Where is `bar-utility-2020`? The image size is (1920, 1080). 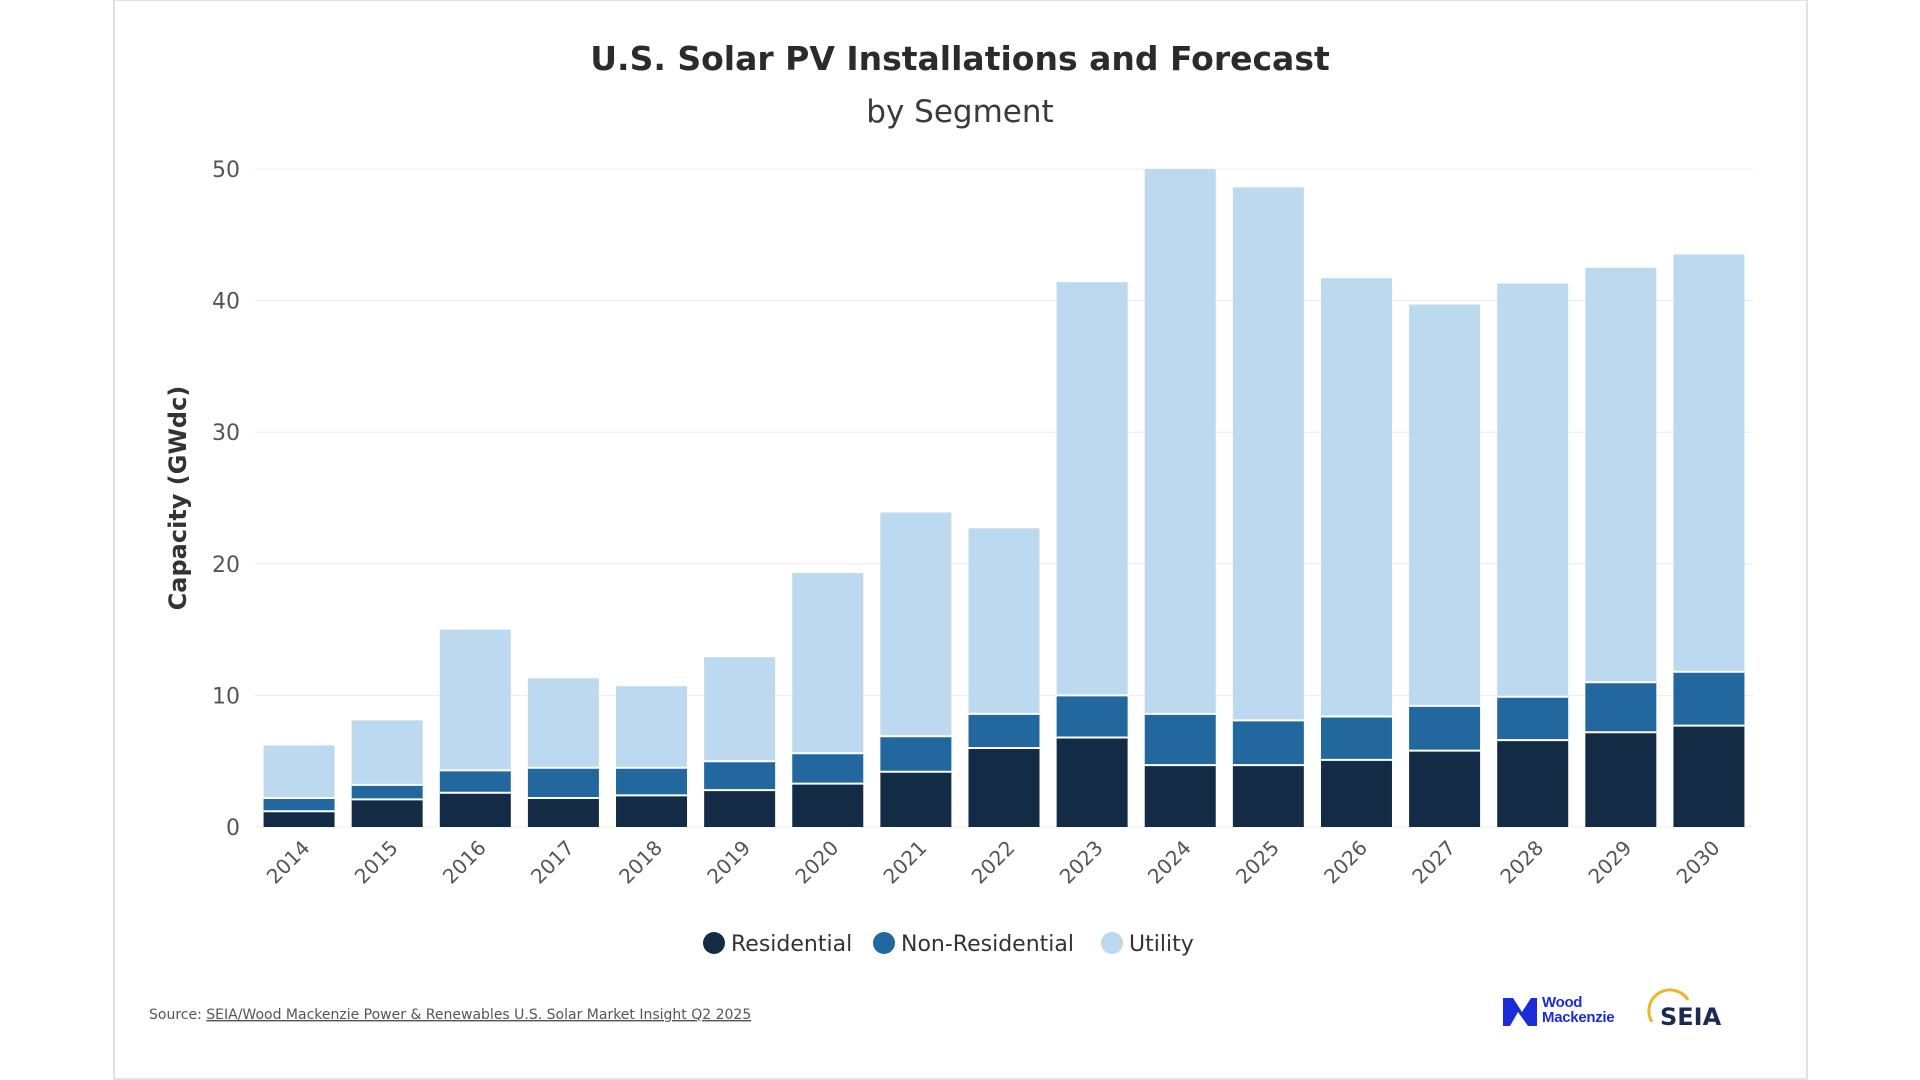
bar-utility-2020 is located at coordinates (828, 663).